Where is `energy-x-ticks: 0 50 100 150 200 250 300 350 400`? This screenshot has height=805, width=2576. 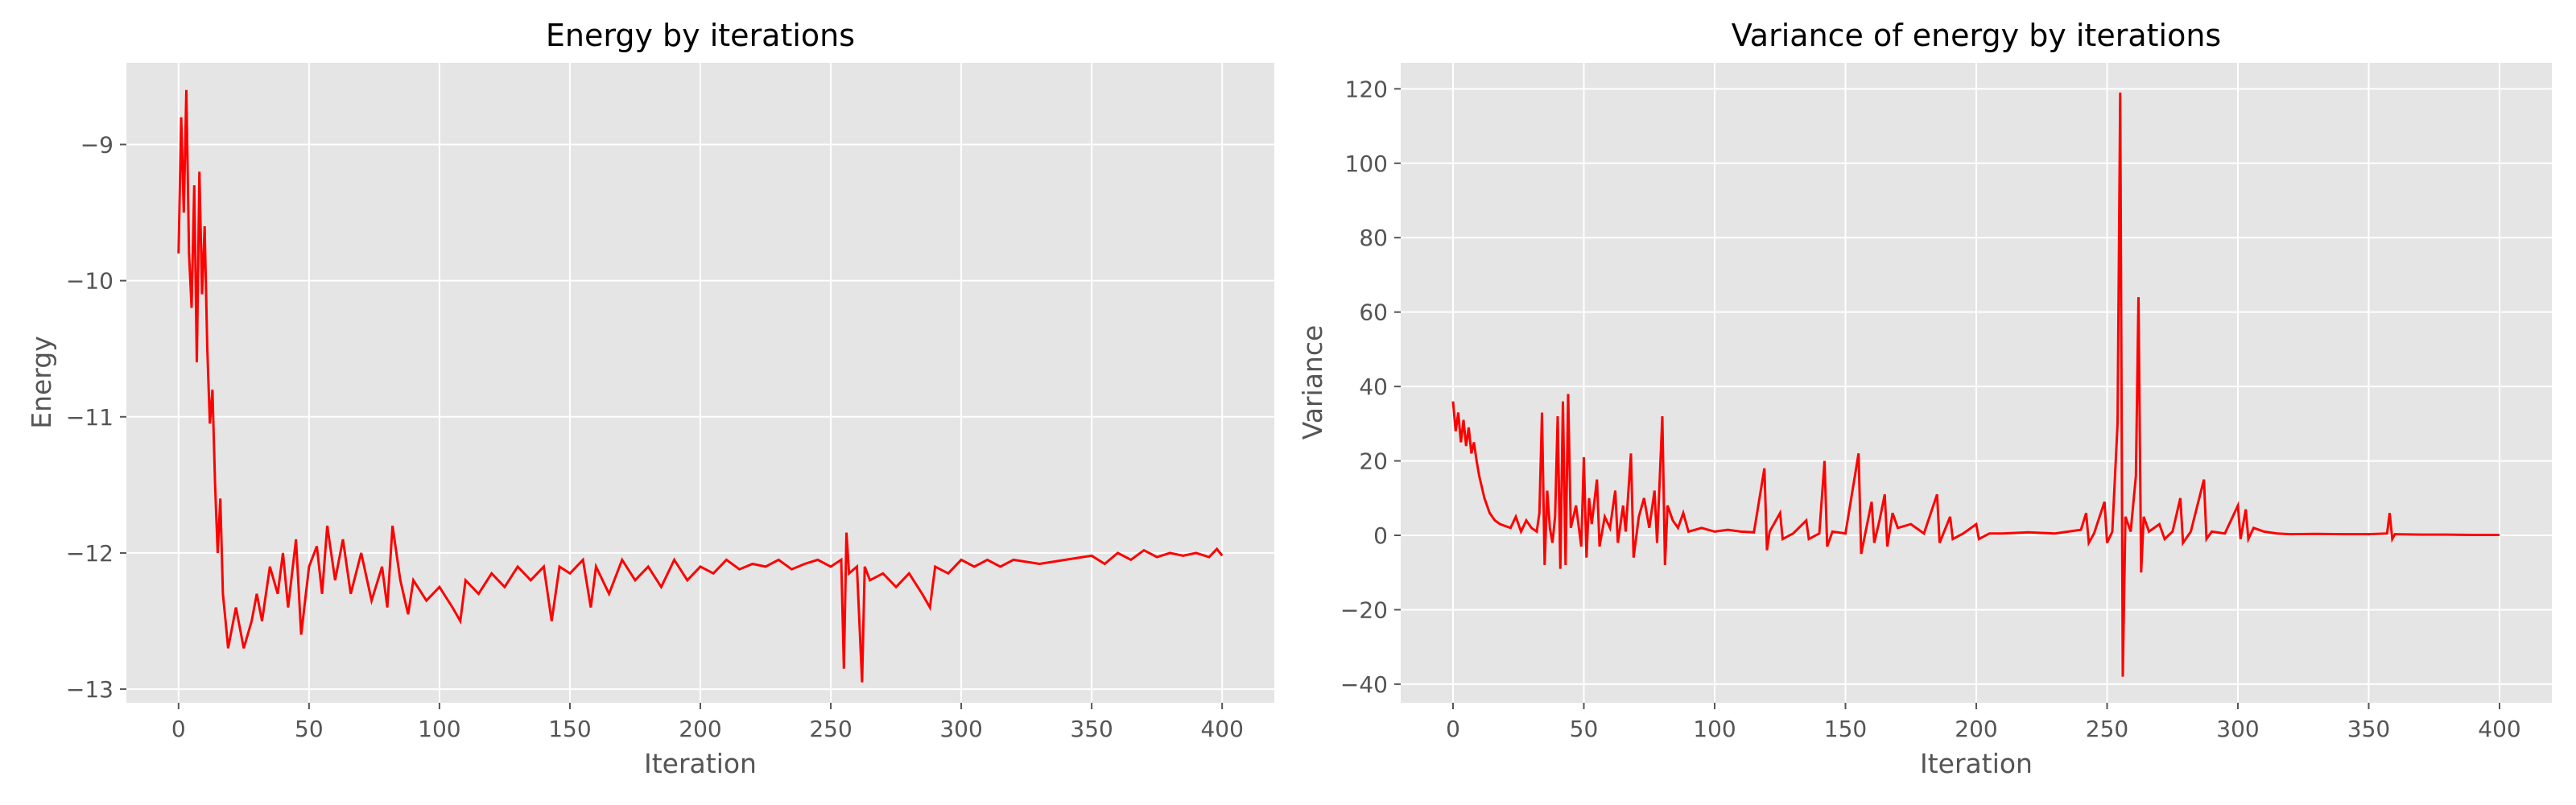
energy-x-ticks: 0 50 100 150 200 250 300 350 400 is located at coordinates (707, 722).